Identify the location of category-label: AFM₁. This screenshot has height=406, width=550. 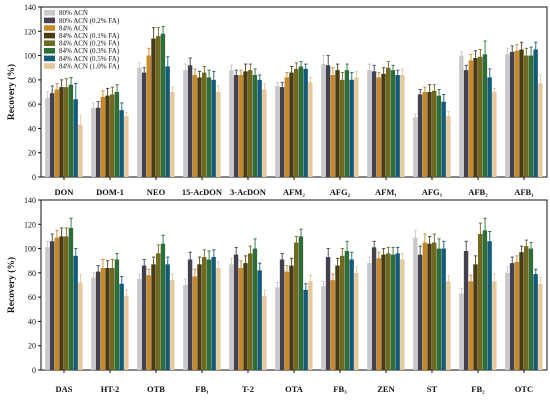
(386, 192).